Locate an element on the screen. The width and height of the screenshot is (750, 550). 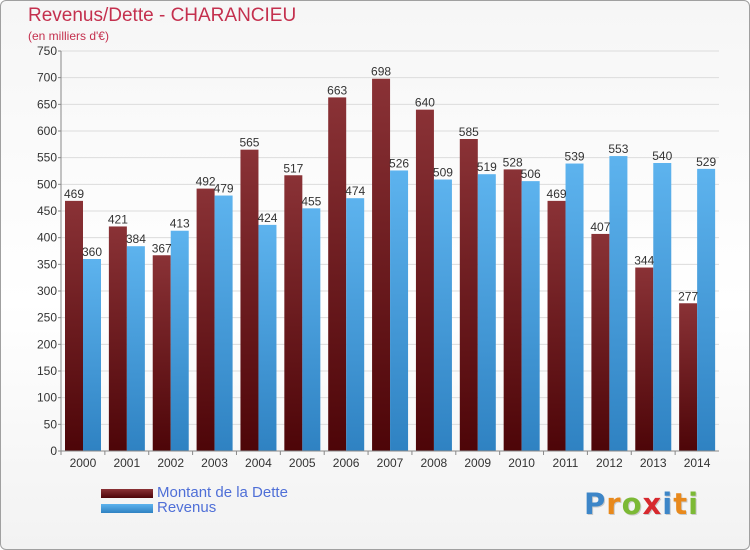
x-tick-label: 2005 is located at coordinates (302, 463).